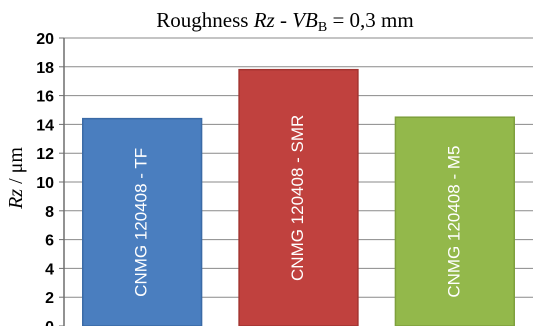 This screenshot has width=533, height=326. What do you see at coordinates (370, 20) in the screenshot?
I see `title-text-3: = 0,3 mm` at bounding box center [370, 20].